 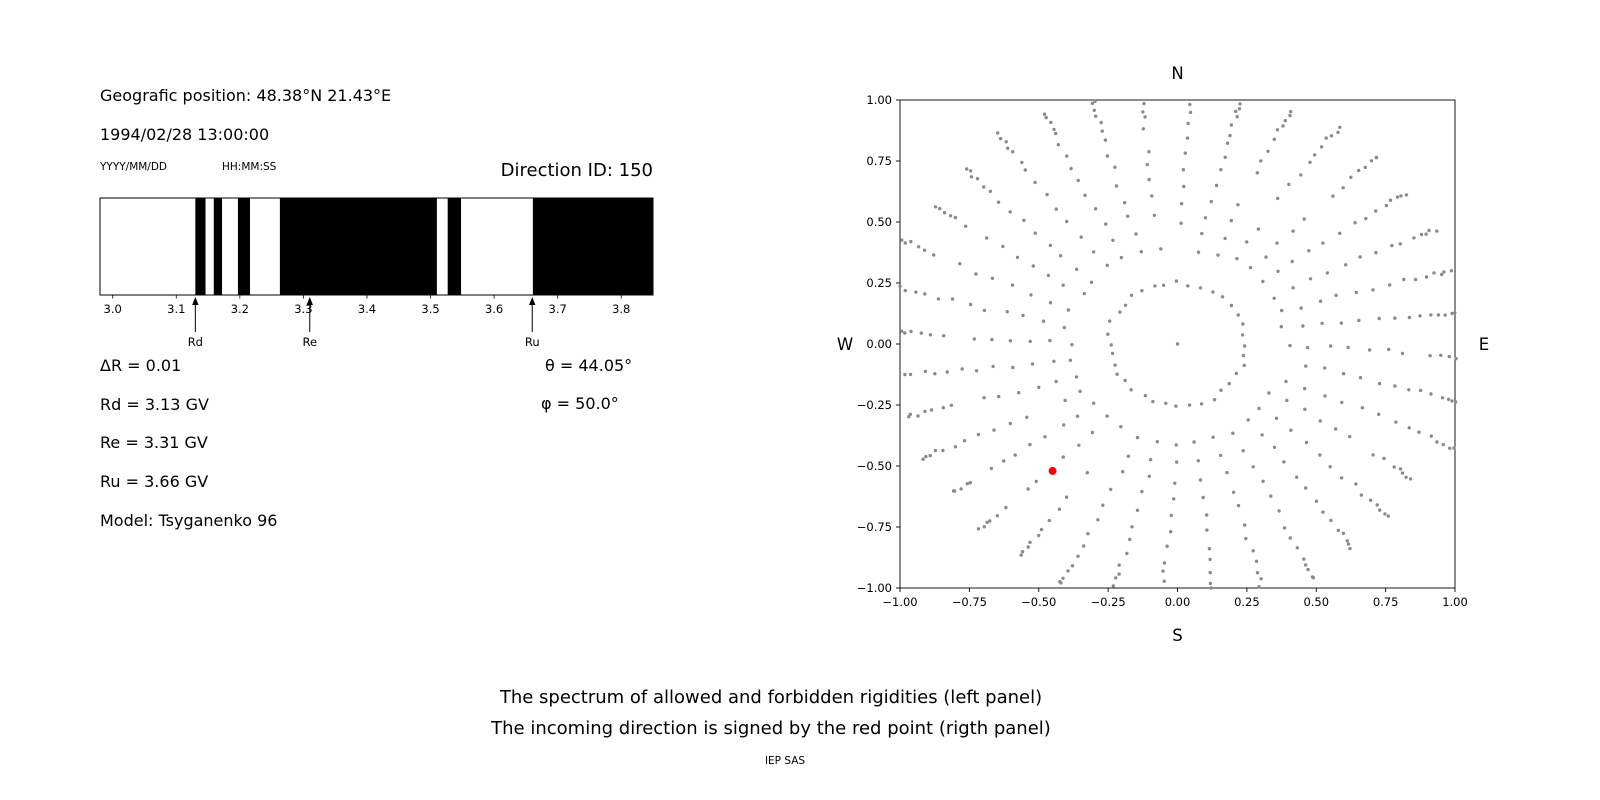 I want to click on rd-value: Rd = 3.13 GV, so click(x=154, y=404).